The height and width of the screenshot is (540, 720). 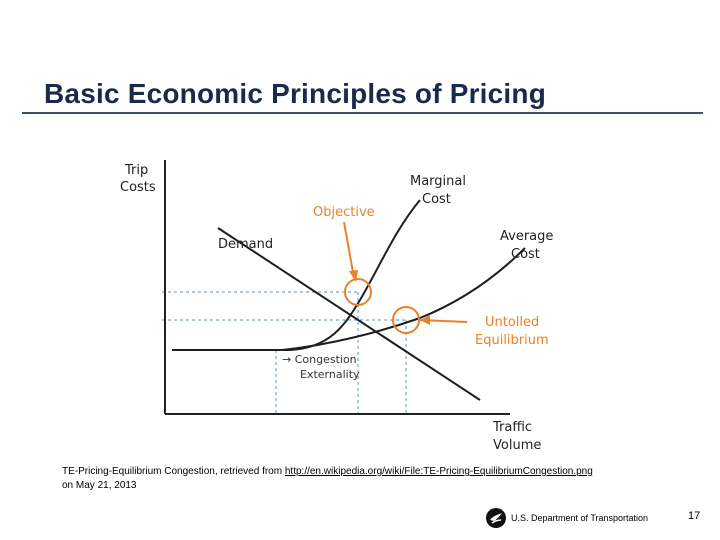 What do you see at coordinates (694, 516) in the screenshot?
I see `page-number: 17` at bounding box center [694, 516].